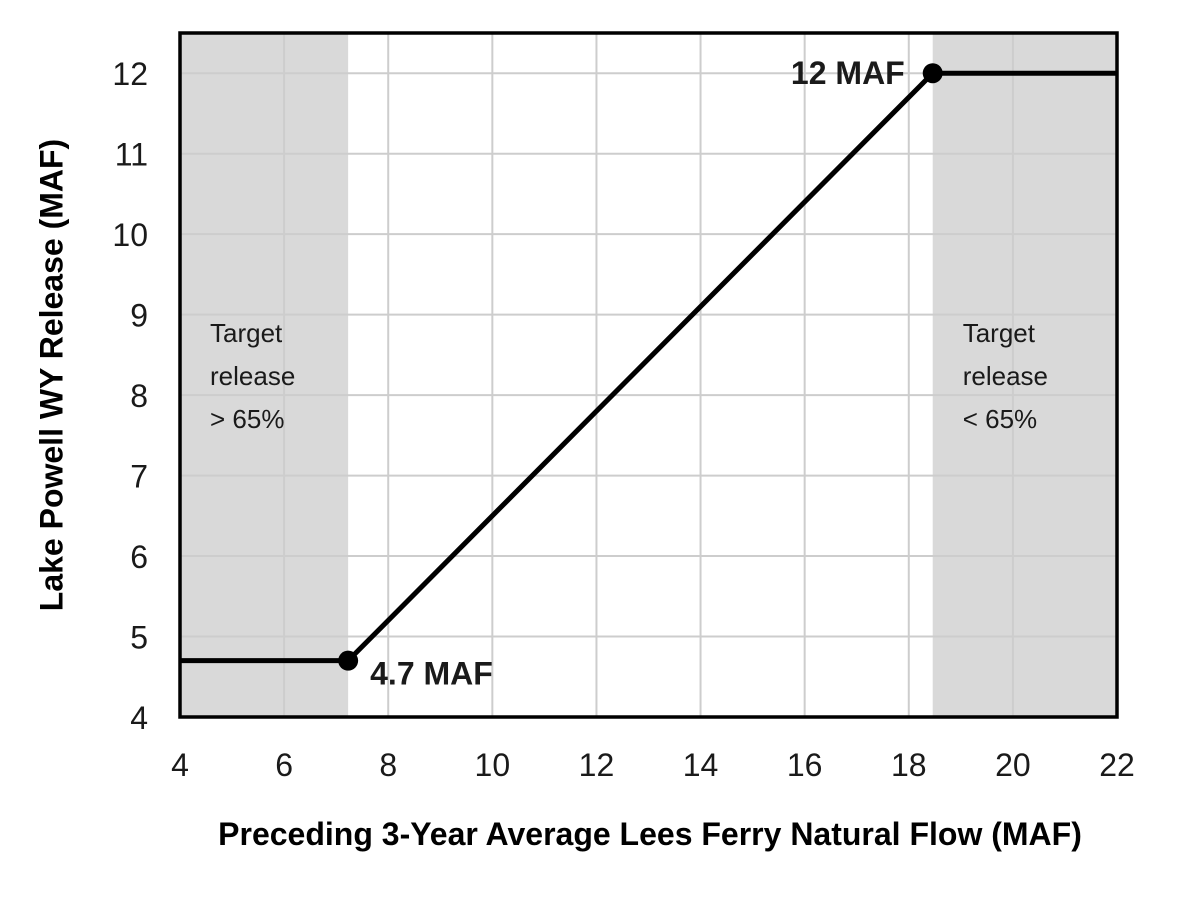  I want to click on y-tick-label: 5, so click(139, 638).